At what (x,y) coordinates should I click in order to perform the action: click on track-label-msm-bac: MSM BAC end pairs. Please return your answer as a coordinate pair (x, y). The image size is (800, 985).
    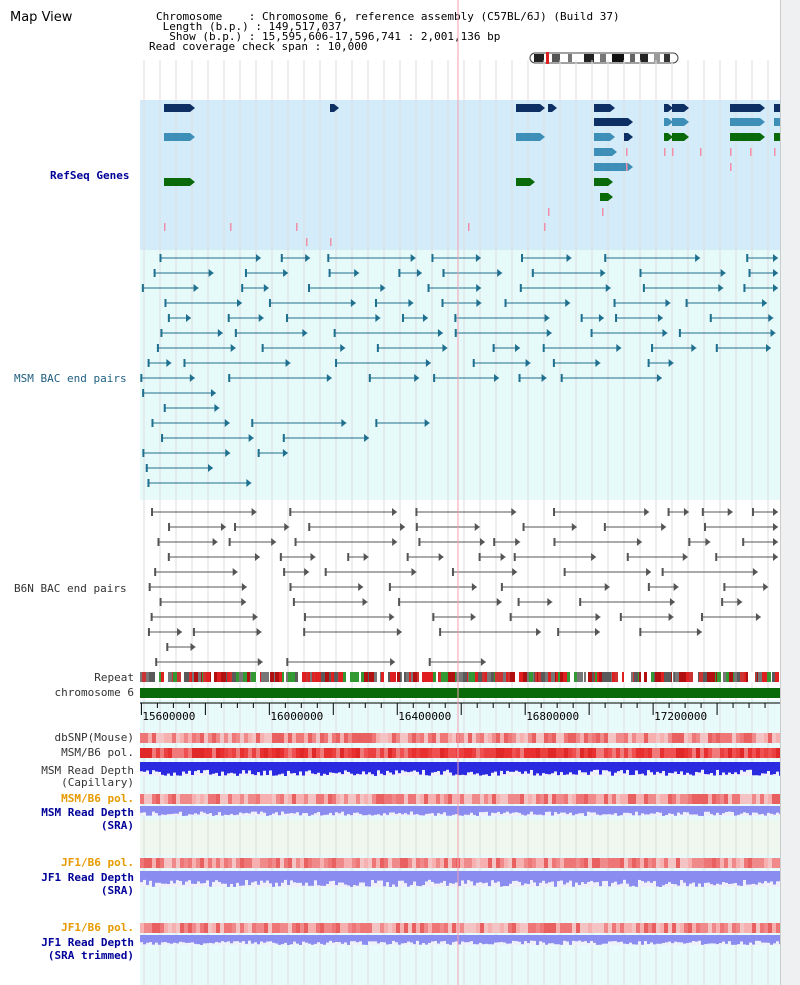
    Looking at the image, I should click on (70, 378).